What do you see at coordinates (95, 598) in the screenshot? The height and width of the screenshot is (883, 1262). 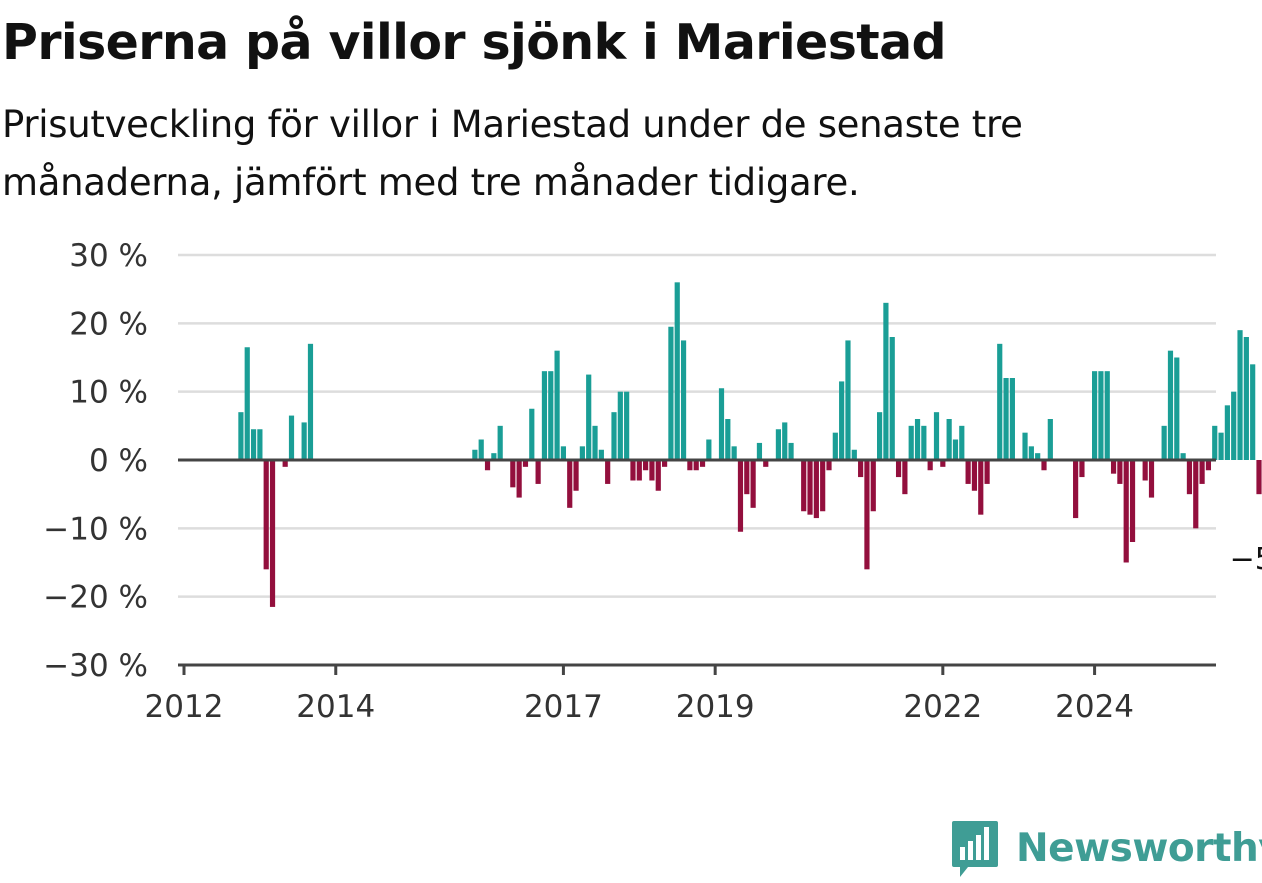 I see `y-tick-label: −20 %` at bounding box center [95, 598].